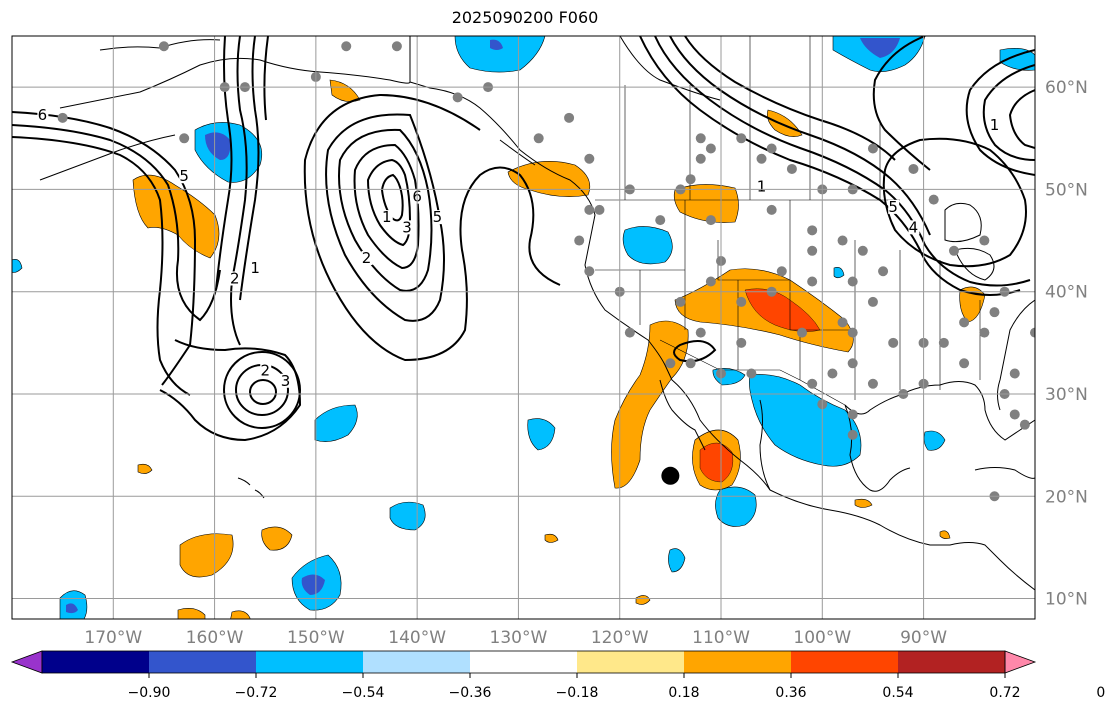 The image size is (1105, 712). I want to click on marked-point, so click(670, 475).